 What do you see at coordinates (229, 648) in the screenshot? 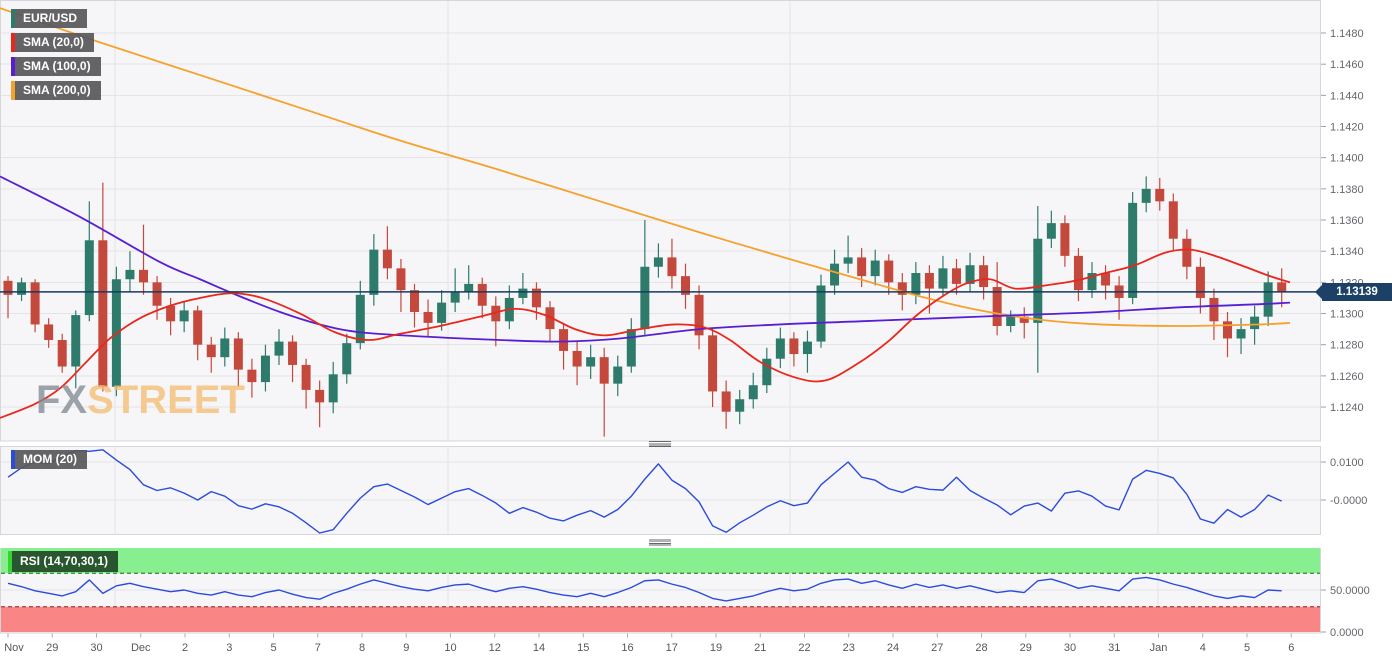
I see `svg-text: 3` at bounding box center [229, 648].